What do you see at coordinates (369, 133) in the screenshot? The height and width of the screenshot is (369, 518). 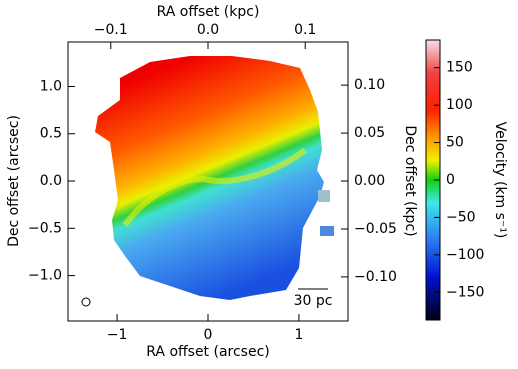 I see `y2-tick-label: 0.05` at bounding box center [369, 133].